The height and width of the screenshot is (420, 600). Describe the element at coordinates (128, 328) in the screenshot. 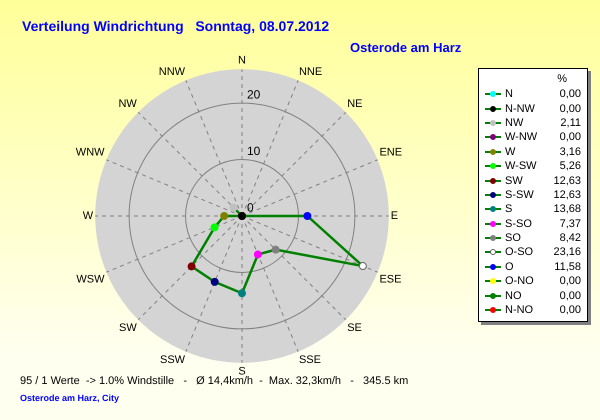

I see `spoke-label: SW` at that location.